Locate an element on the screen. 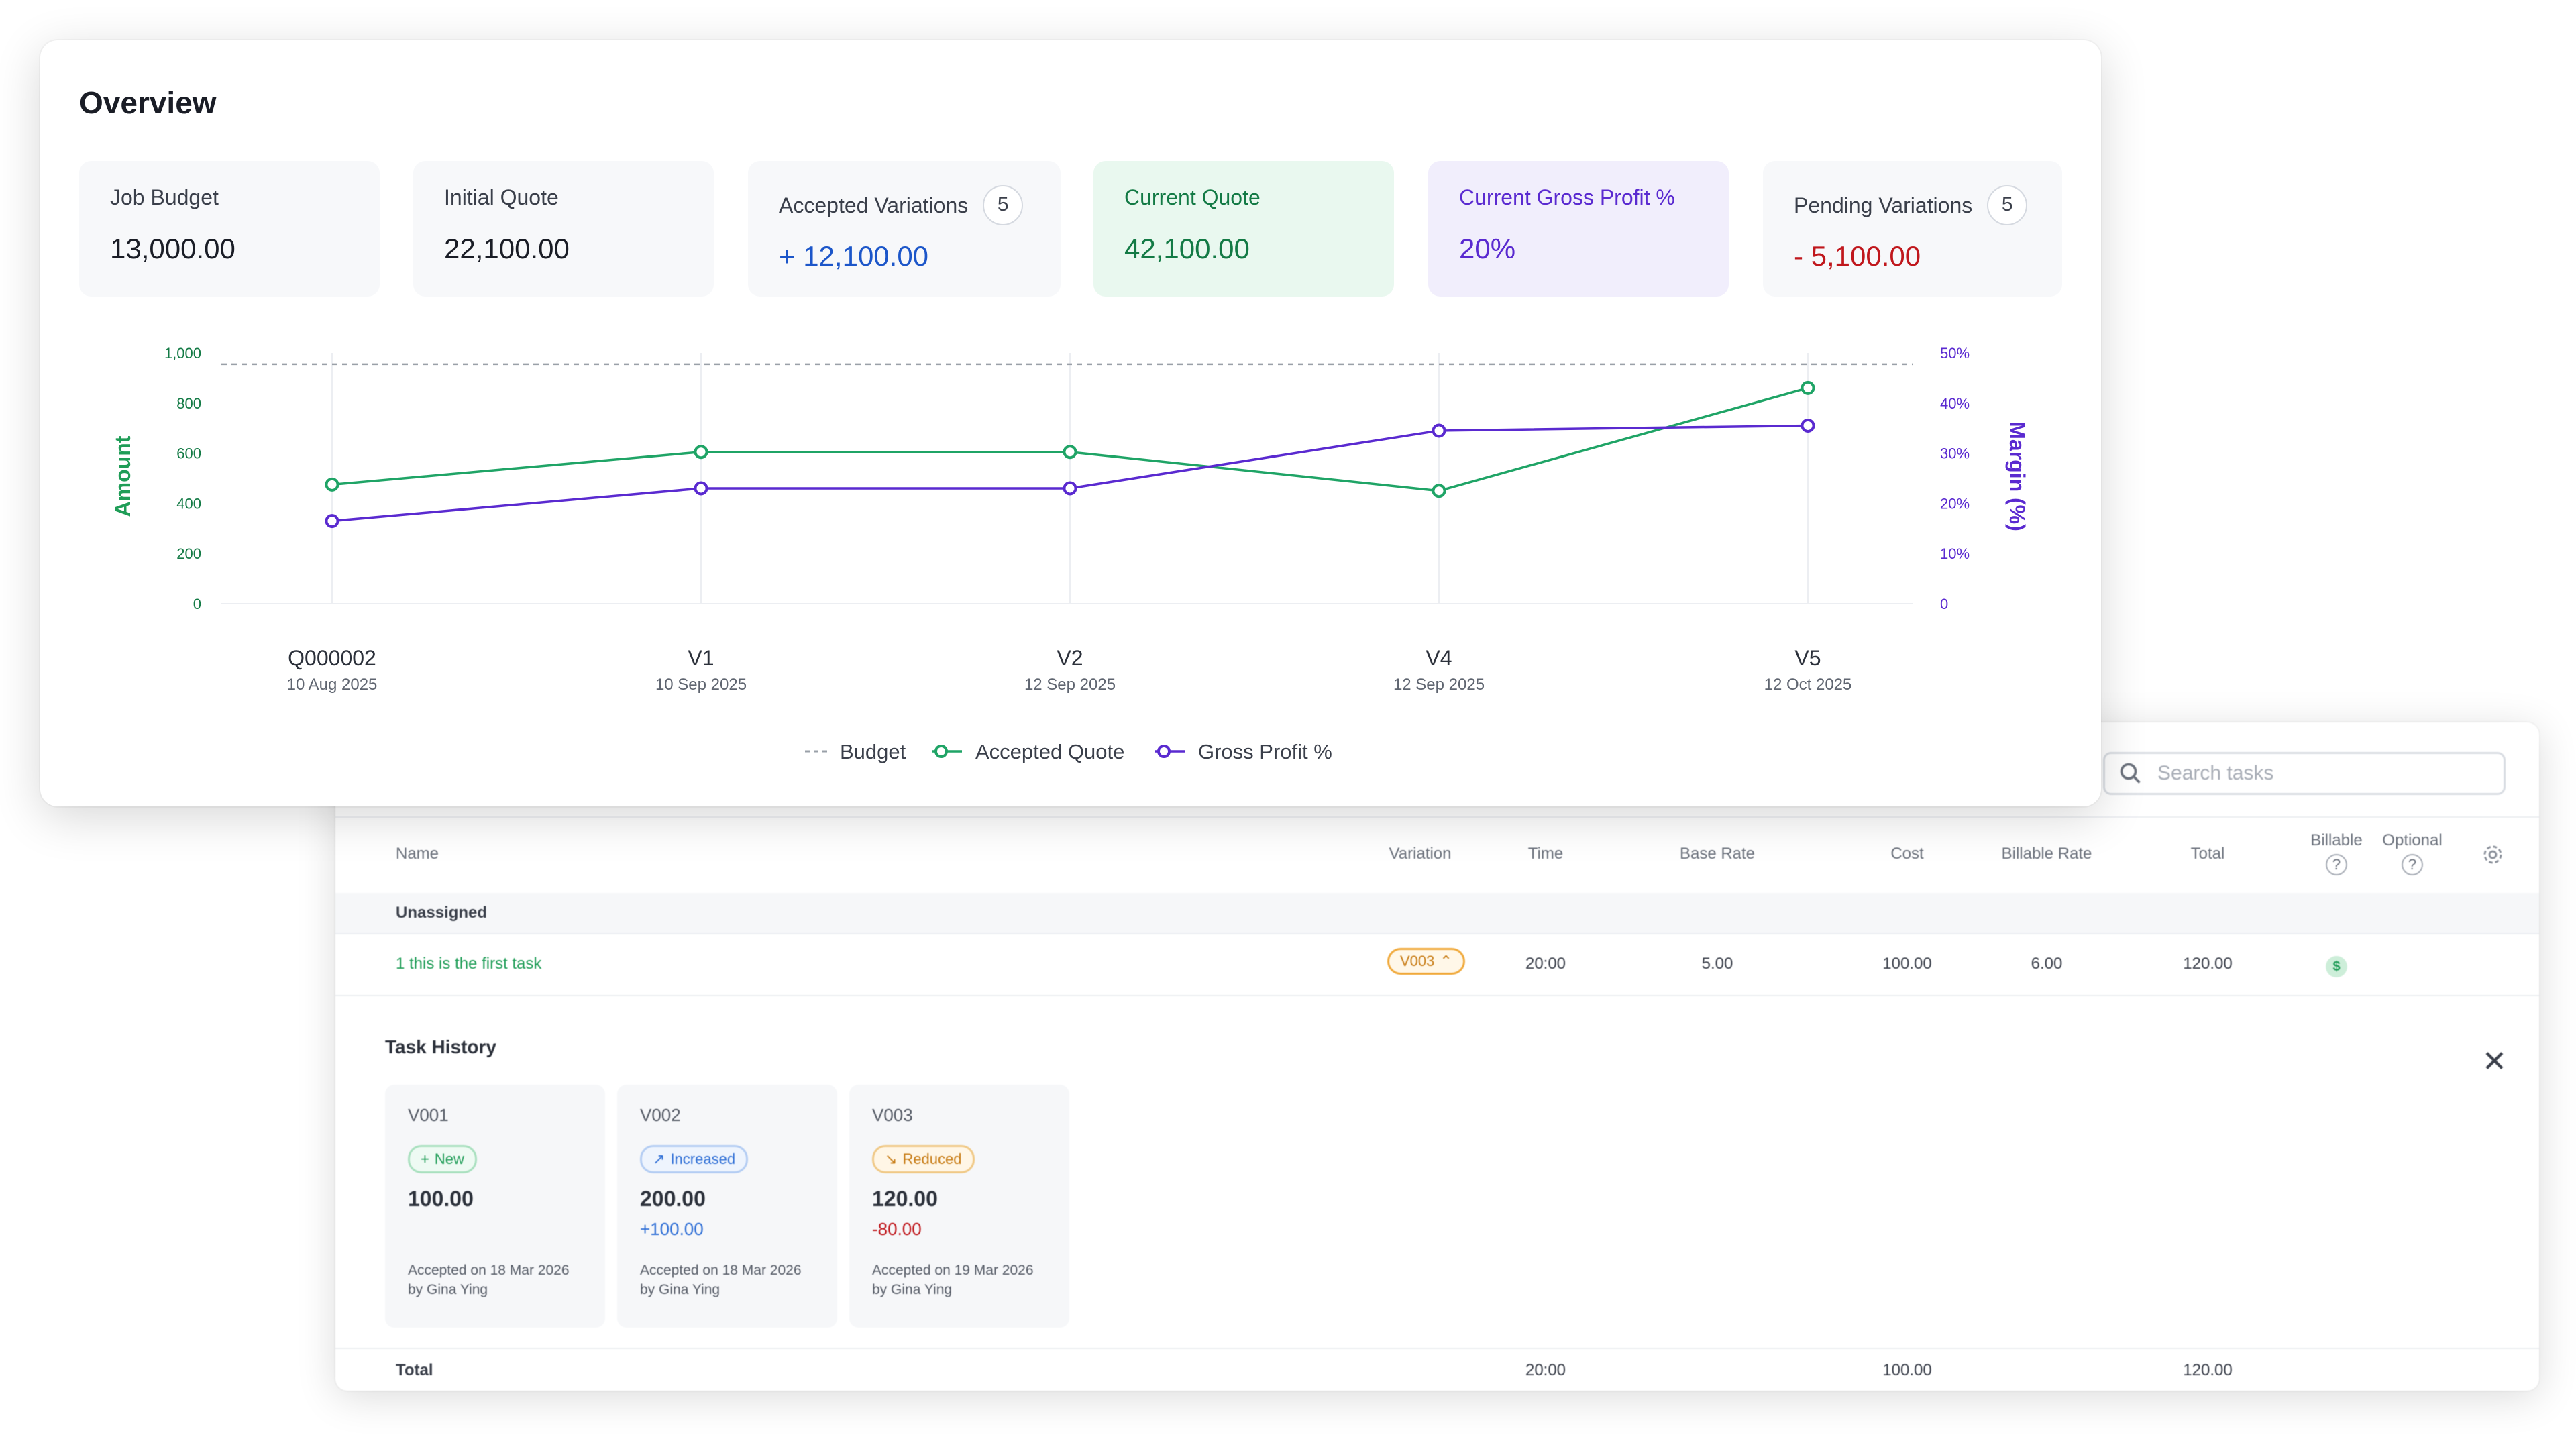  x-tick-label: V5 is located at coordinates (1807, 658).